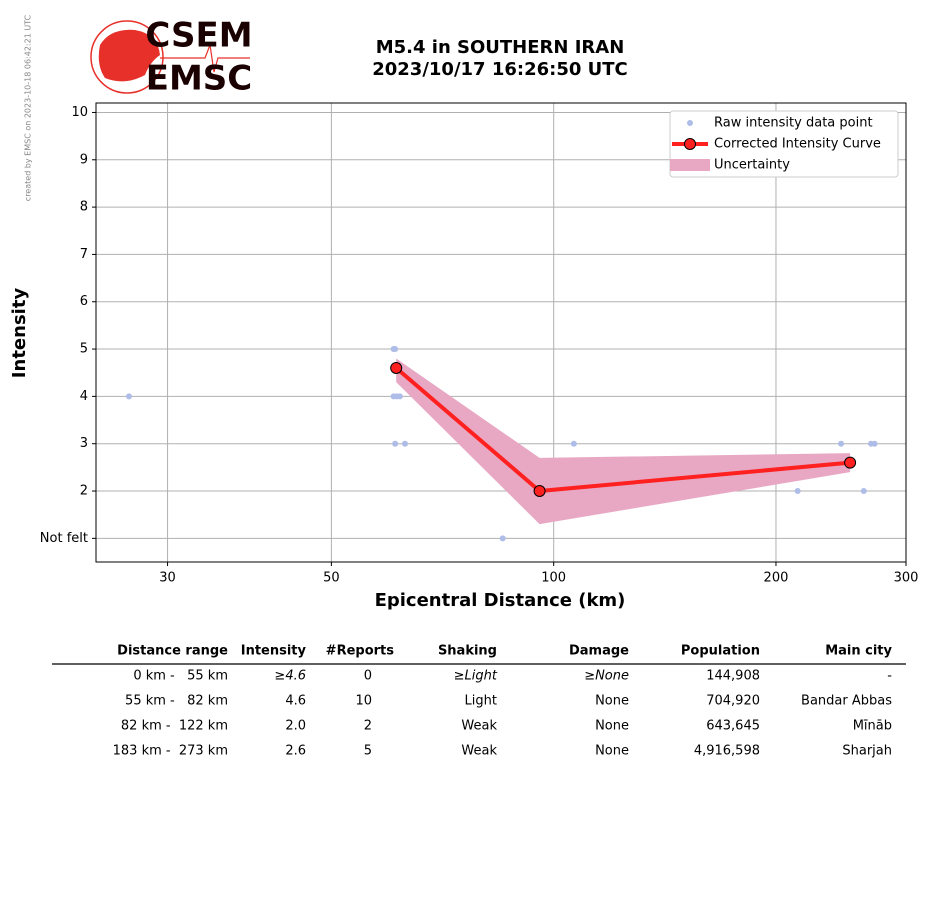  Describe the element at coordinates (176, 701) in the screenshot. I see `table-cell: 55 km - 82 km` at that location.